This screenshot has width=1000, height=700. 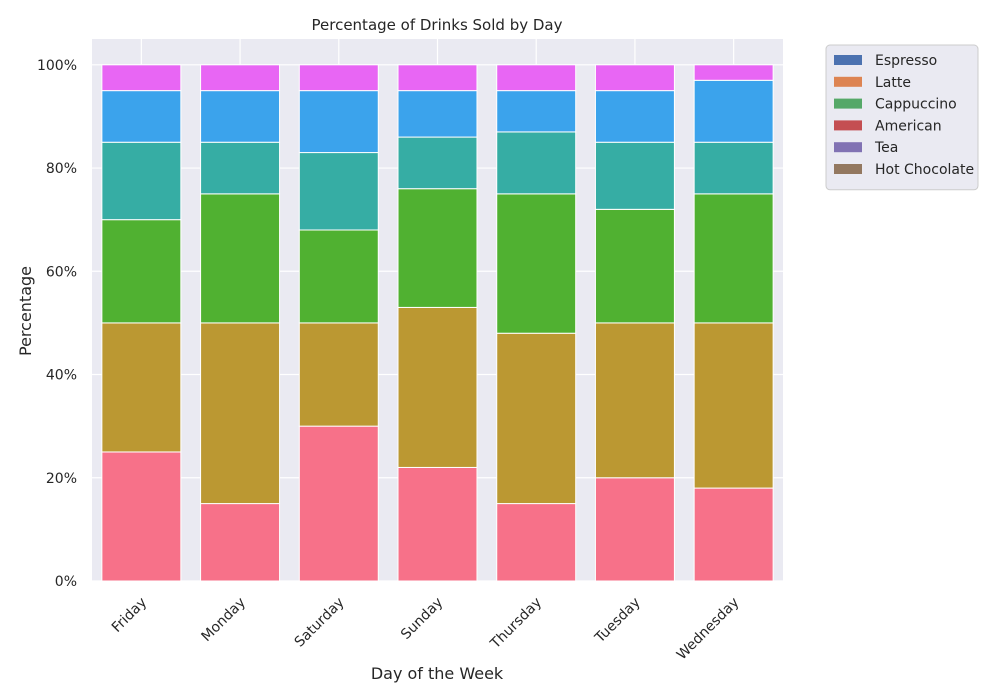 What do you see at coordinates (437, 25) in the screenshot?
I see `chart-title: Percentage of Drinks Sold by Day` at bounding box center [437, 25].